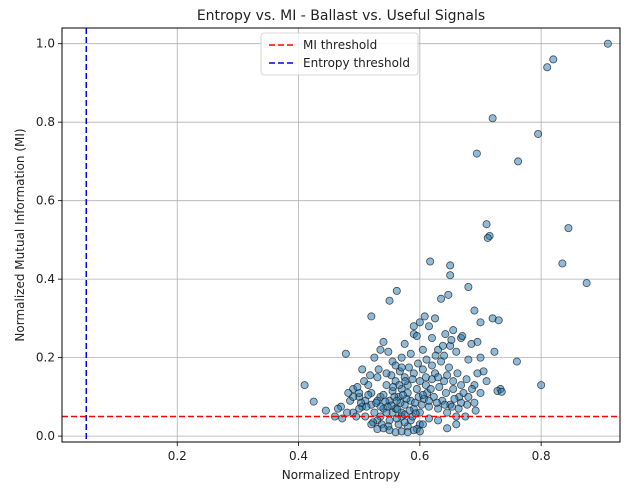 Image resolution: width=638 pixels, height=492 pixels. I want to click on y-tick-label: 1.0, so click(45, 44).